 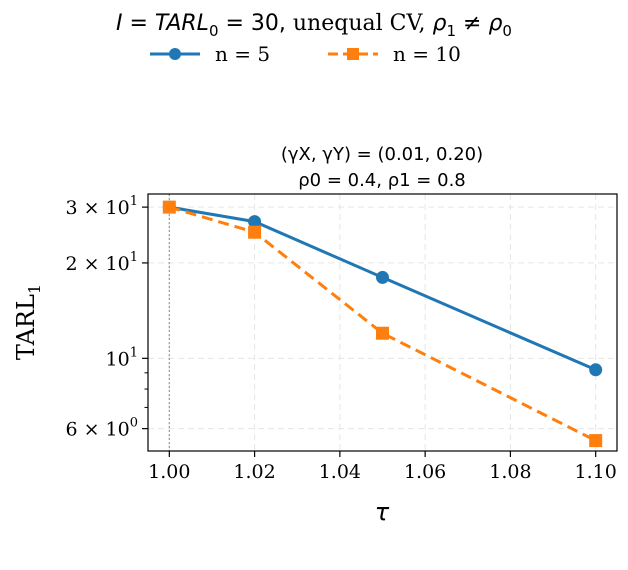 What do you see at coordinates (425, 472) in the screenshot?
I see `x-tick-label: 1.06` at bounding box center [425, 472].